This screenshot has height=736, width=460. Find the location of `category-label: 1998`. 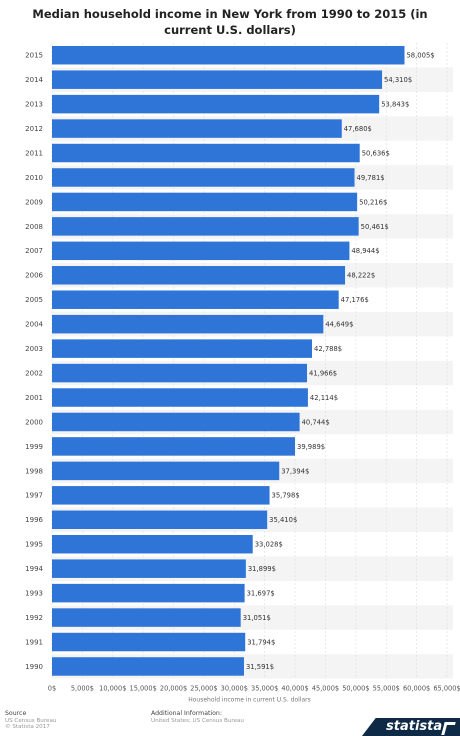

category-label: 1998 is located at coordinates (34, 471).